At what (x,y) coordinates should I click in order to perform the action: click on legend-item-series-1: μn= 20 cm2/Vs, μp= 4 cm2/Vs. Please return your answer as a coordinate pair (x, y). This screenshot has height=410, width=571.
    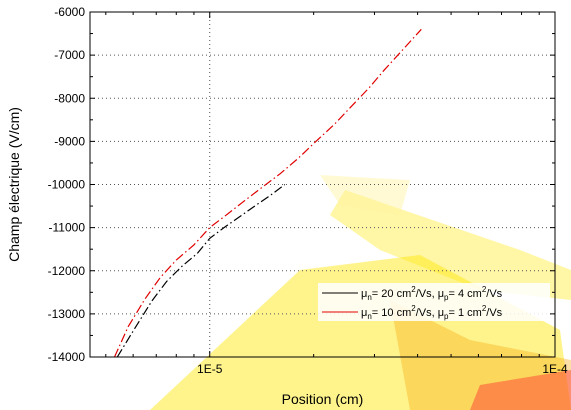
    Looking at the image, I should click on (412, 293).